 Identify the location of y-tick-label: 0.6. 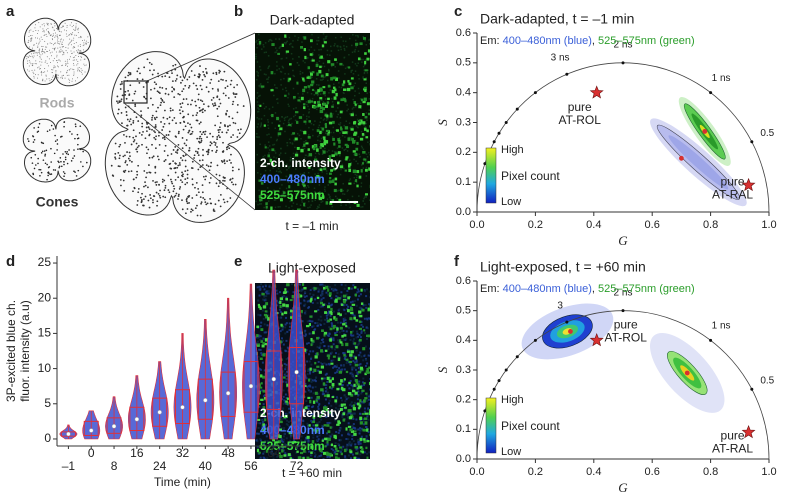
(463, 281).